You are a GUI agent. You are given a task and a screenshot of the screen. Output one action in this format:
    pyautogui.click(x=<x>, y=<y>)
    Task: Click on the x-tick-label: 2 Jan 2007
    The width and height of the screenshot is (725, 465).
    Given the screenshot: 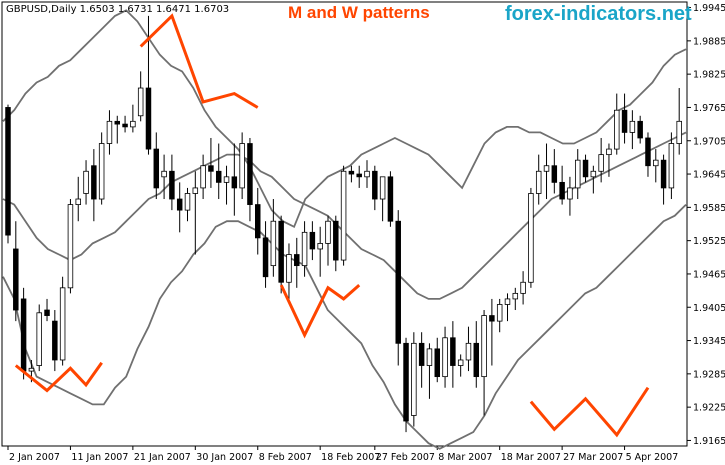 What is the action you would take?
    pyautogui.click(x=34, y=457)
    